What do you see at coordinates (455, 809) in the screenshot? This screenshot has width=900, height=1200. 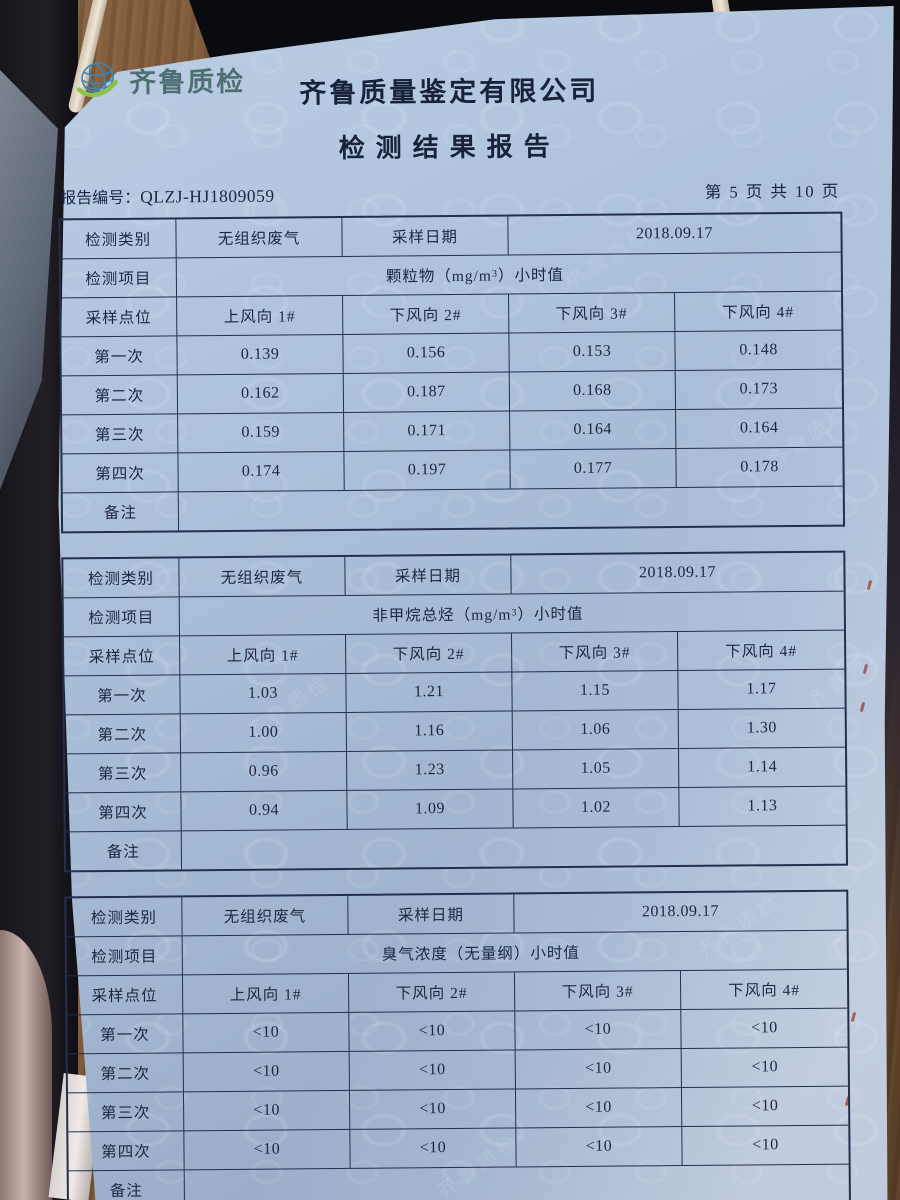 I see `data-row: 第四次 0.94 1.09 1.02 1.13` at bounding box center [455, 809].